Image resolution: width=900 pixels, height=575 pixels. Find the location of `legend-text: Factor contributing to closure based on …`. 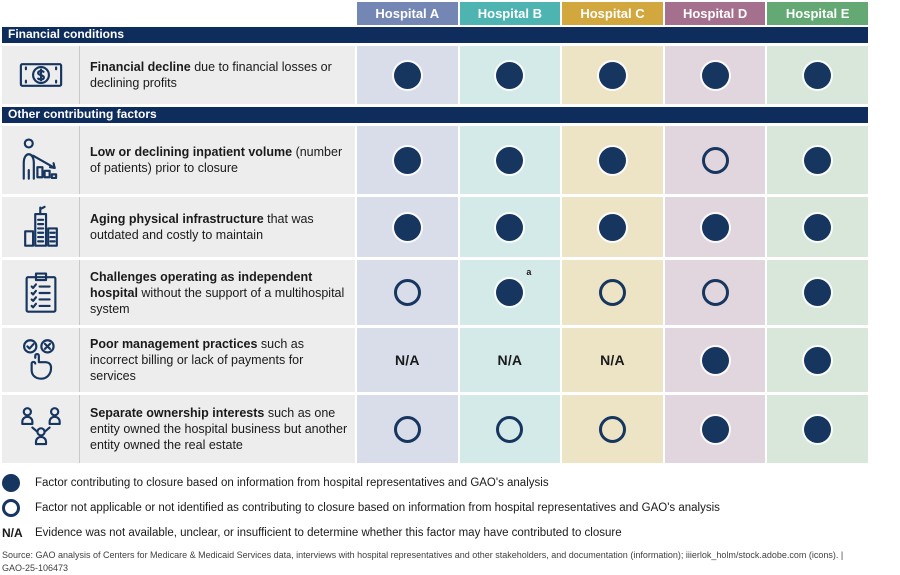

legend-text: Factor contributing to closure based on … is located at coordinates (292, 483).